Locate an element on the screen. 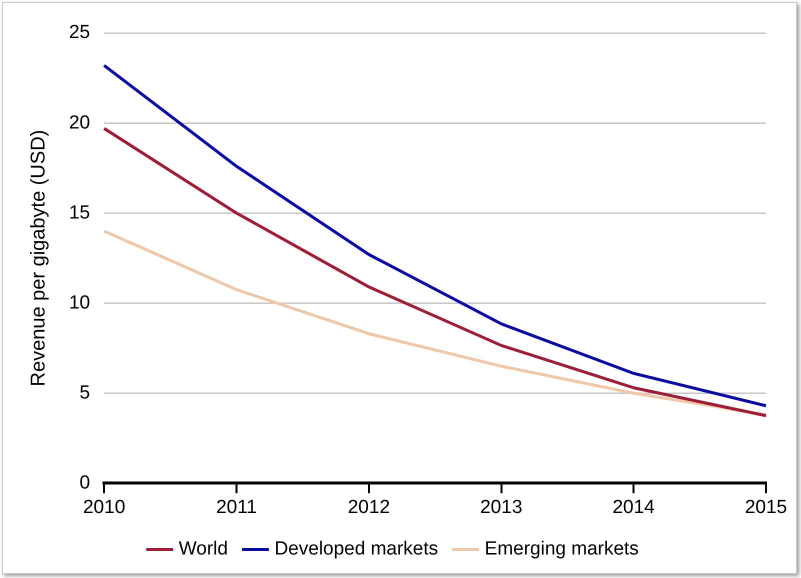 The width and height of the screenshot is (801, 578). x-tick-label: 2010 is located at coordinates (104, 507).